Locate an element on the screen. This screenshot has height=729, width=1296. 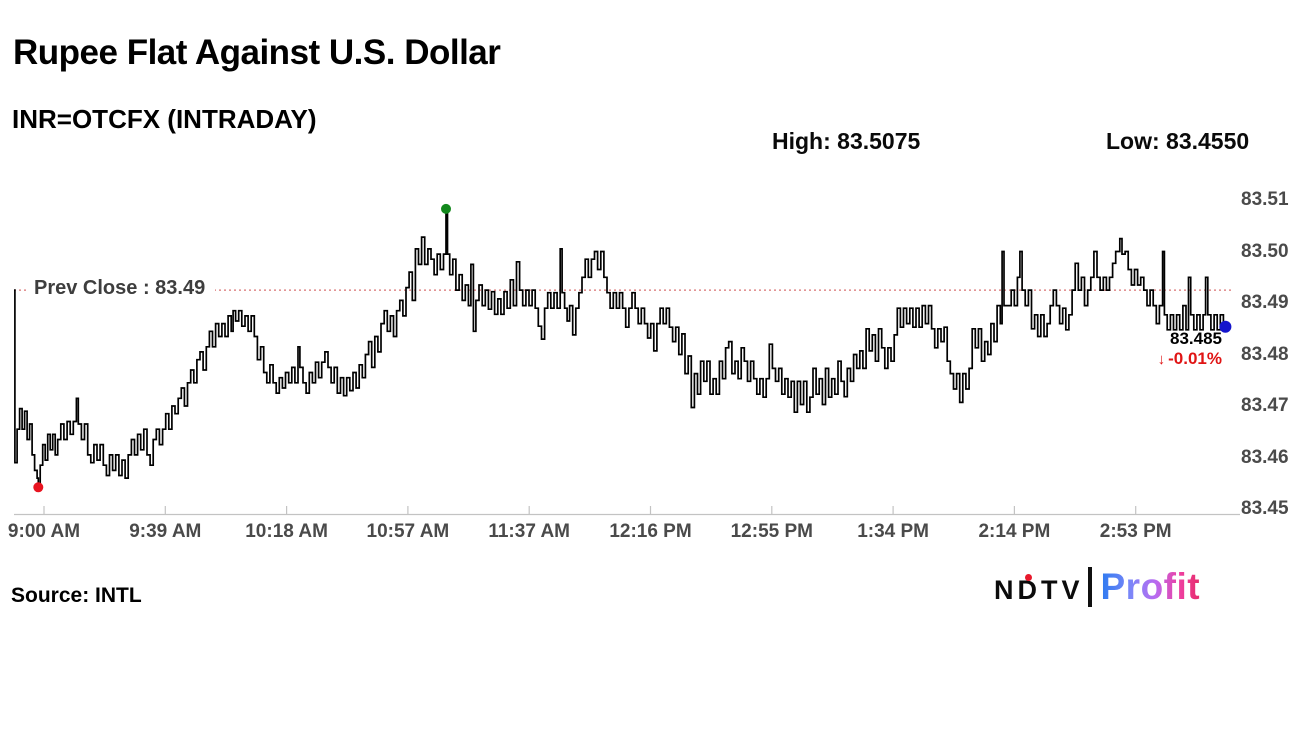
x-axis-label: 9:39 AM is located at coordinates (165, 531).